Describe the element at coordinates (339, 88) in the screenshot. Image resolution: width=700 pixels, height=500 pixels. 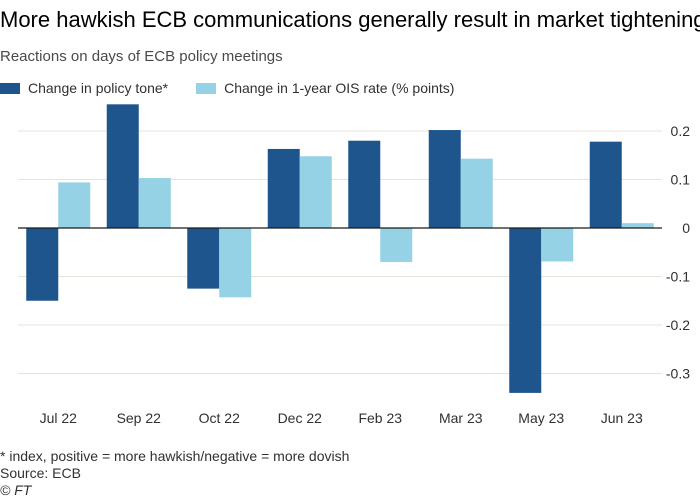
I see `legend-label-ois-rate: Change in 1-year OIS rate (% points)` at that location.